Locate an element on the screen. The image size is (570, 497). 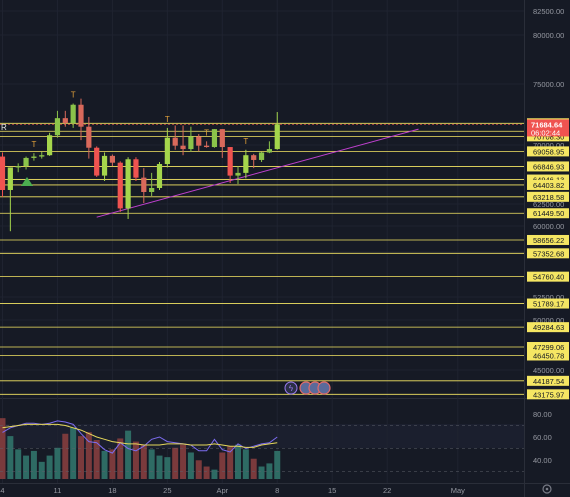
price-level-label: 58656.22 is located at coordinates (548, 240).